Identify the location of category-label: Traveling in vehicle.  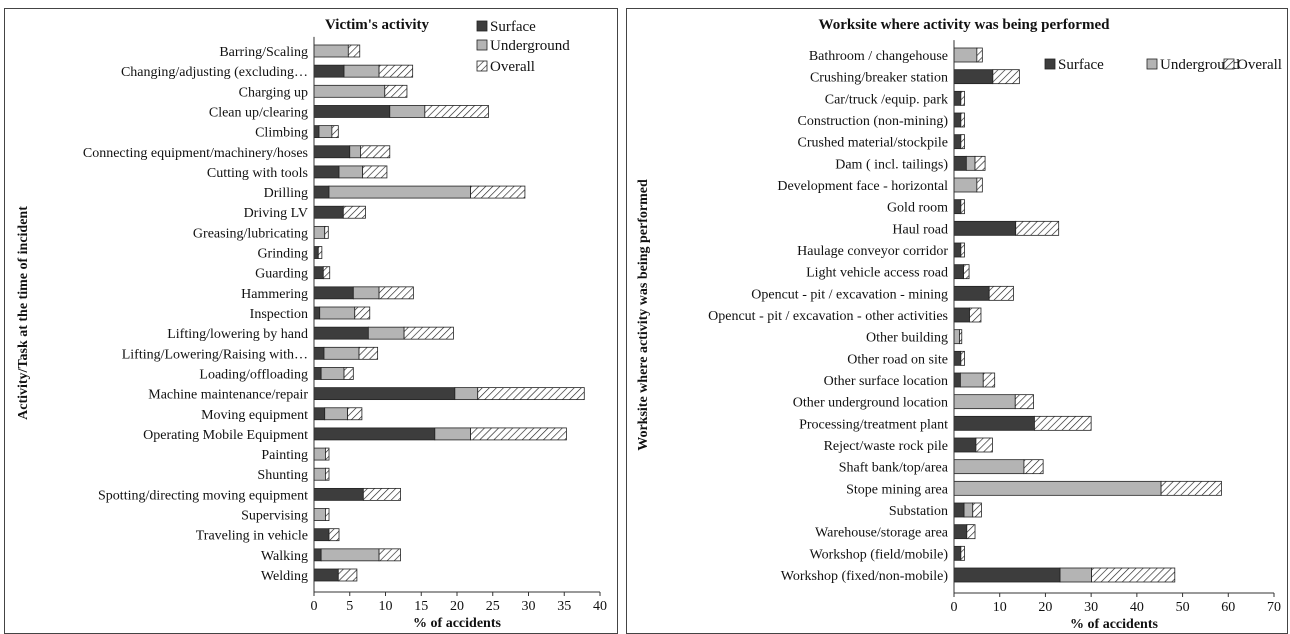
(252, 536).